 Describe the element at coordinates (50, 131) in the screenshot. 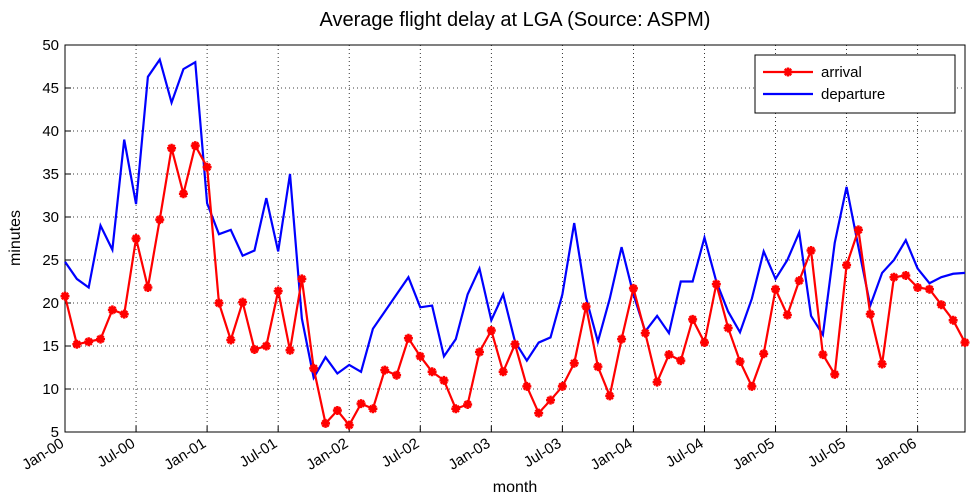

I see `y-tick-label: 40` at that location.